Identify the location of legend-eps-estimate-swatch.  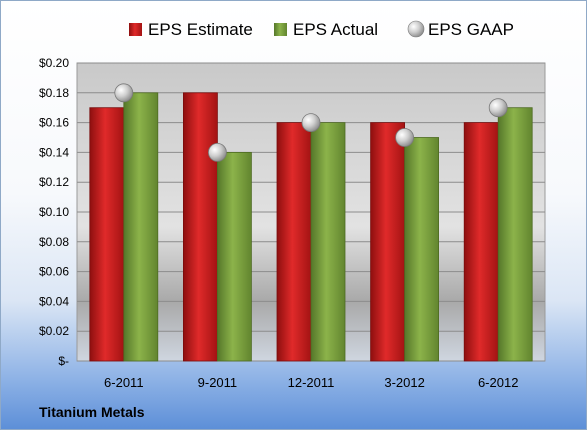
(135, 29).